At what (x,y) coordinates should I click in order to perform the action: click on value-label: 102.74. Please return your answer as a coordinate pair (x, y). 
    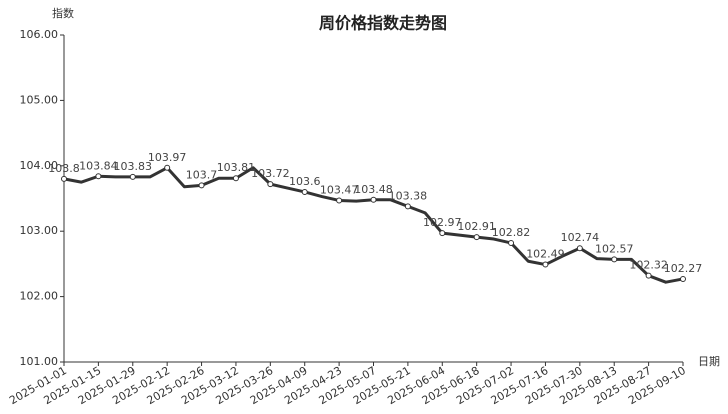
    Looking at the image, I should click on (580, 237).